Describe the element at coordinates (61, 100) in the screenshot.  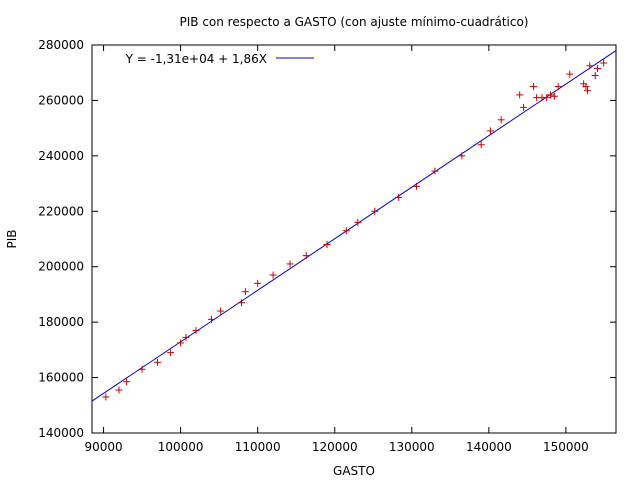
I see `y-tick-label: 260000` at that location.